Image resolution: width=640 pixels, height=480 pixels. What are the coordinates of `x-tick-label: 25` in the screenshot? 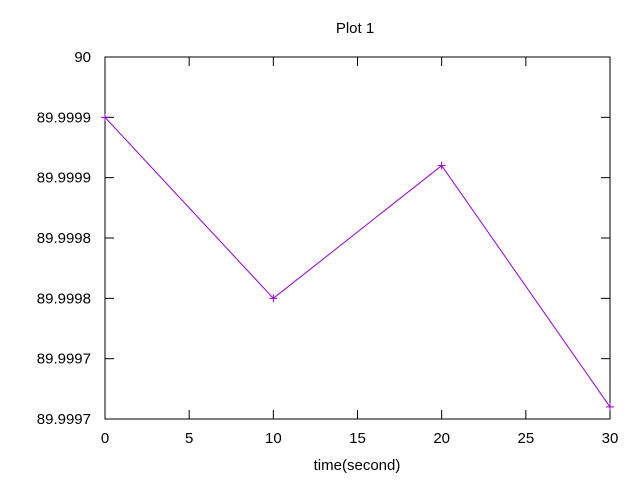 It's located at (525, 438).